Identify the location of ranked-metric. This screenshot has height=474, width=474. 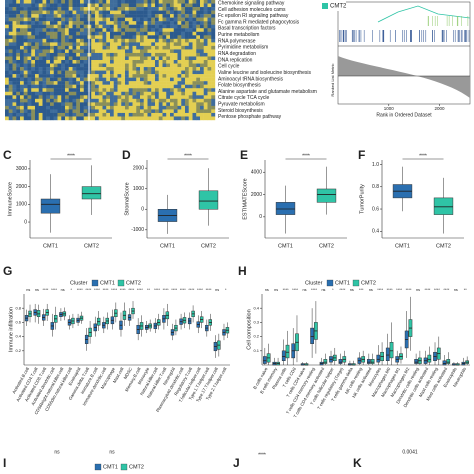
(404, 77).